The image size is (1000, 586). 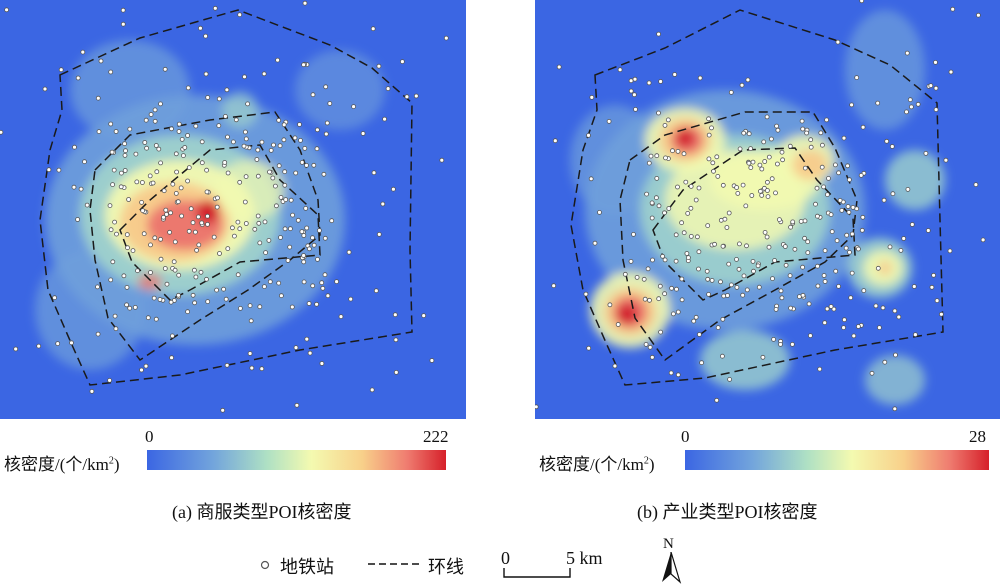 What do you see at coordinates (296, 460) in the screenshot?
I see `colorbar-a` at bounding box center [296, 460].